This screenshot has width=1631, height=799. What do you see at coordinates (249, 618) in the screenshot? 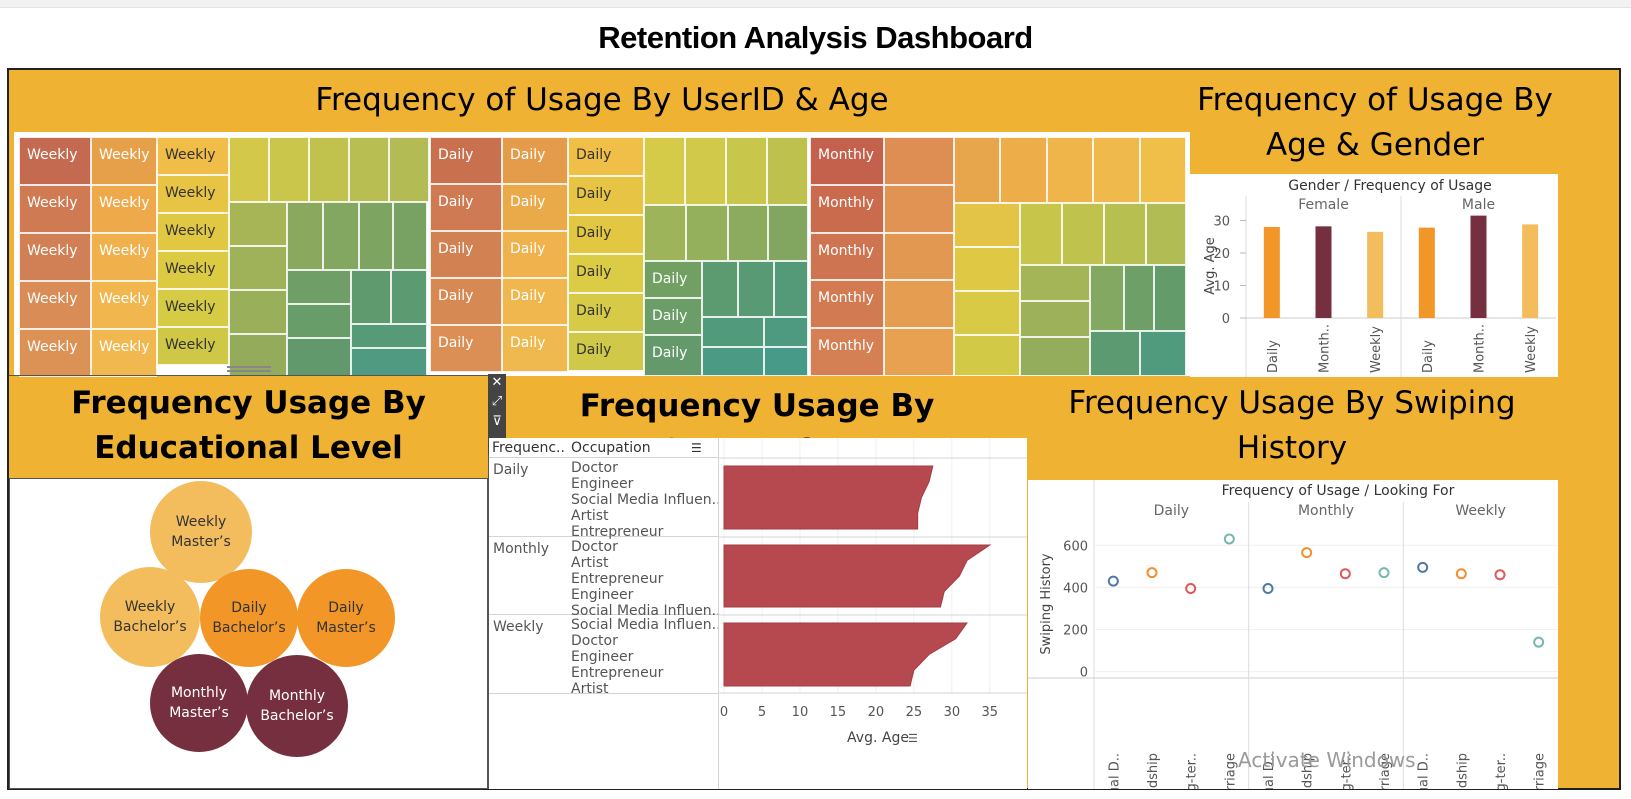
I see `education-bubble: Daily Bachelor’s` at bounding box center [249, 618].